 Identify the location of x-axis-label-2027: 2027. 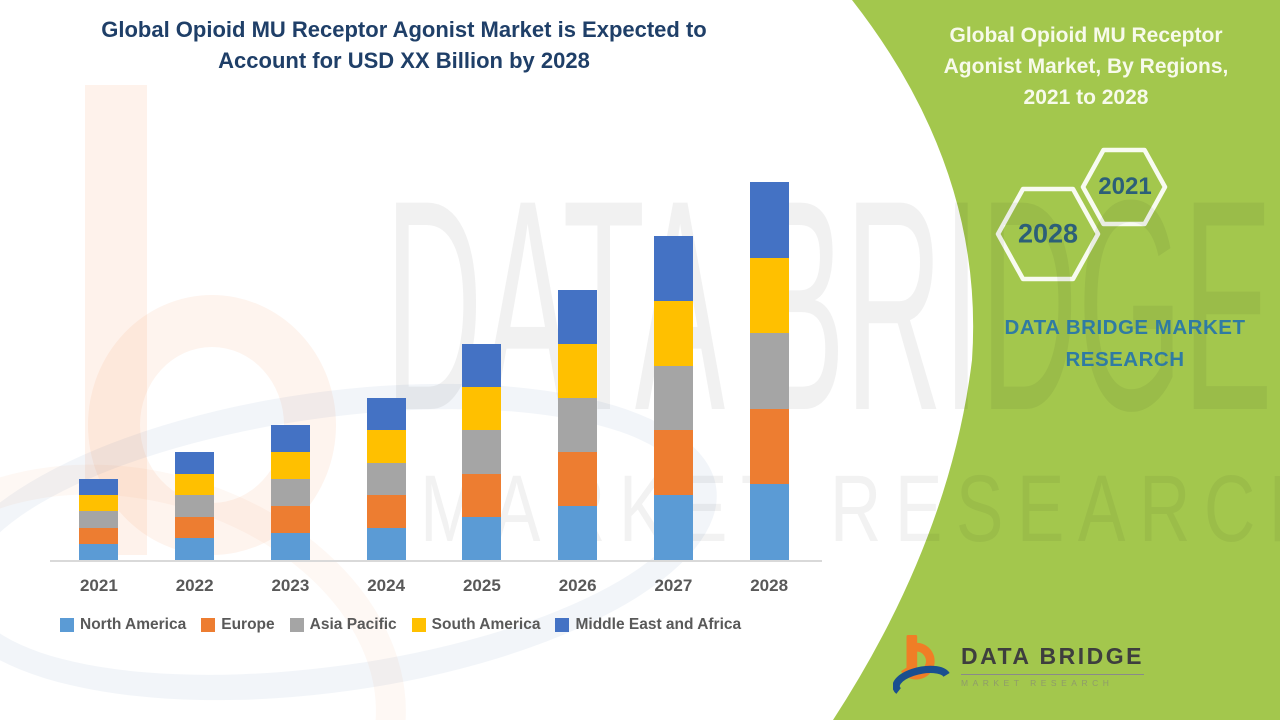
(673, 585).